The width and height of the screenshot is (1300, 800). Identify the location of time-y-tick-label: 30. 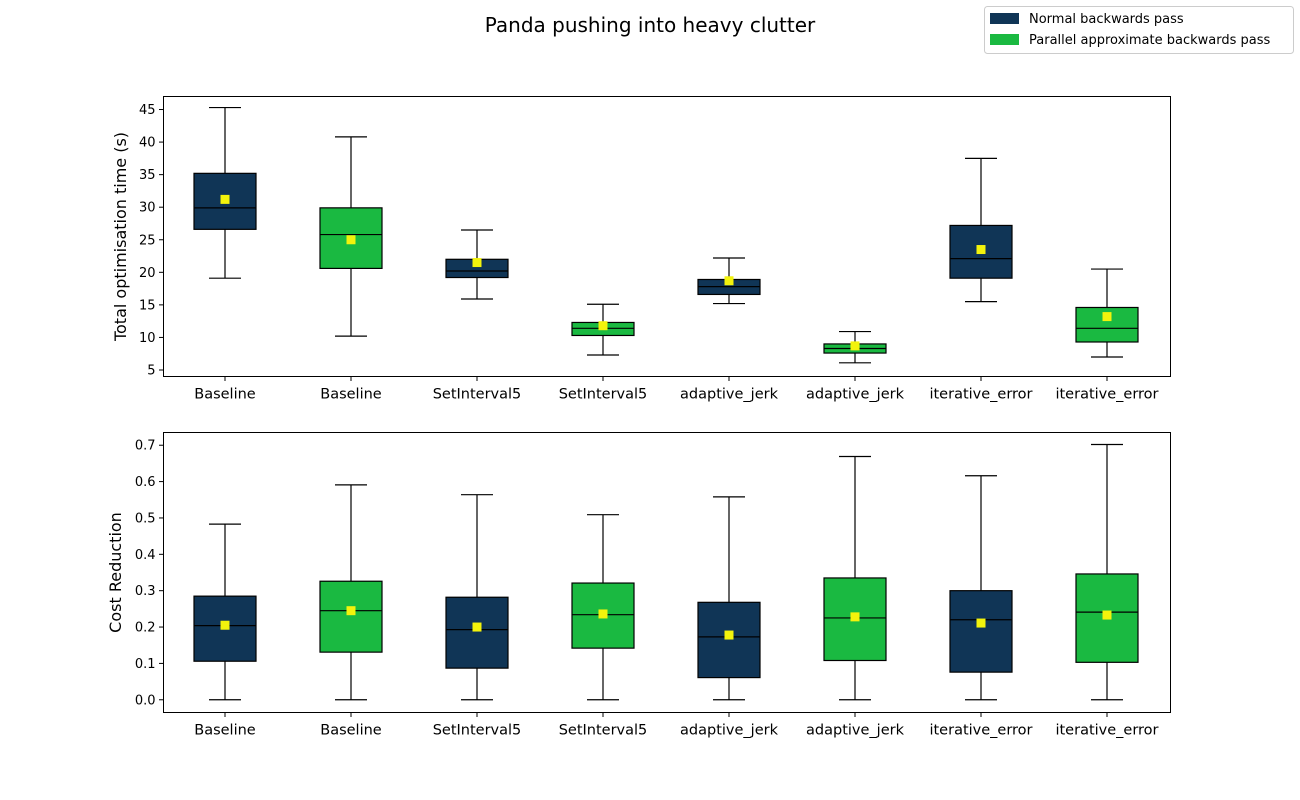
(147, 208).